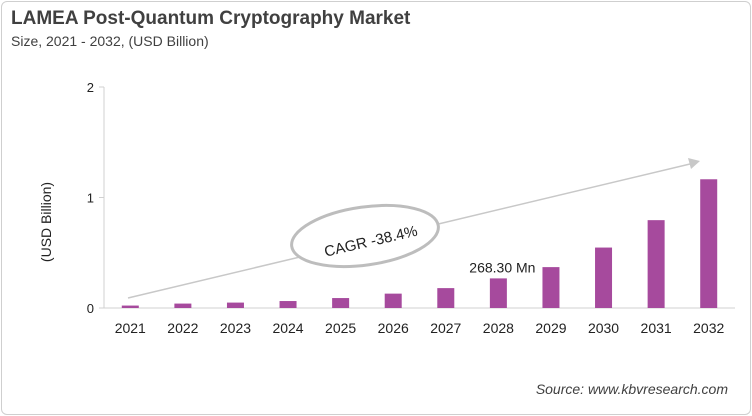 The height and width of the screenshot is (416, 752). I want to click on x-tick-label-2032: 2032, so click(708, 328).